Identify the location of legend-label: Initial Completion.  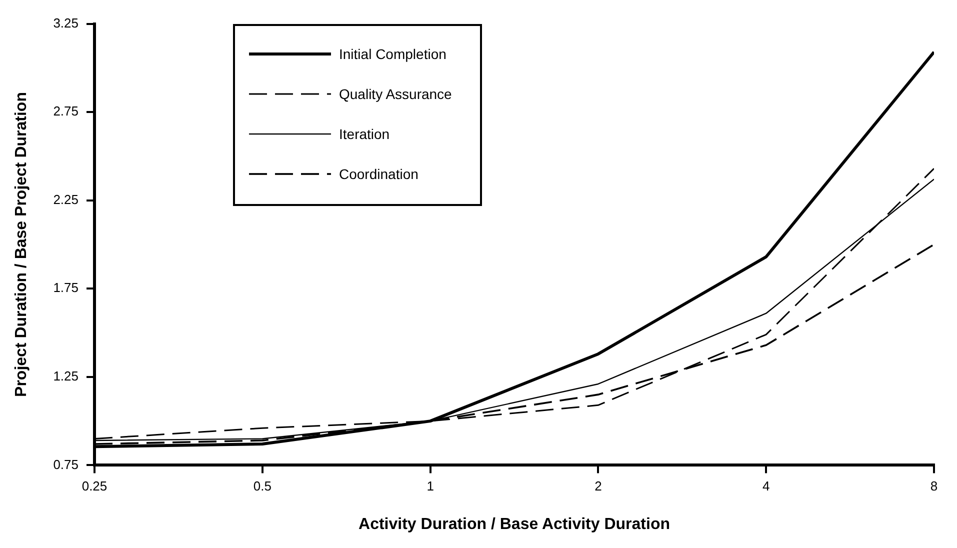
(392, 54).